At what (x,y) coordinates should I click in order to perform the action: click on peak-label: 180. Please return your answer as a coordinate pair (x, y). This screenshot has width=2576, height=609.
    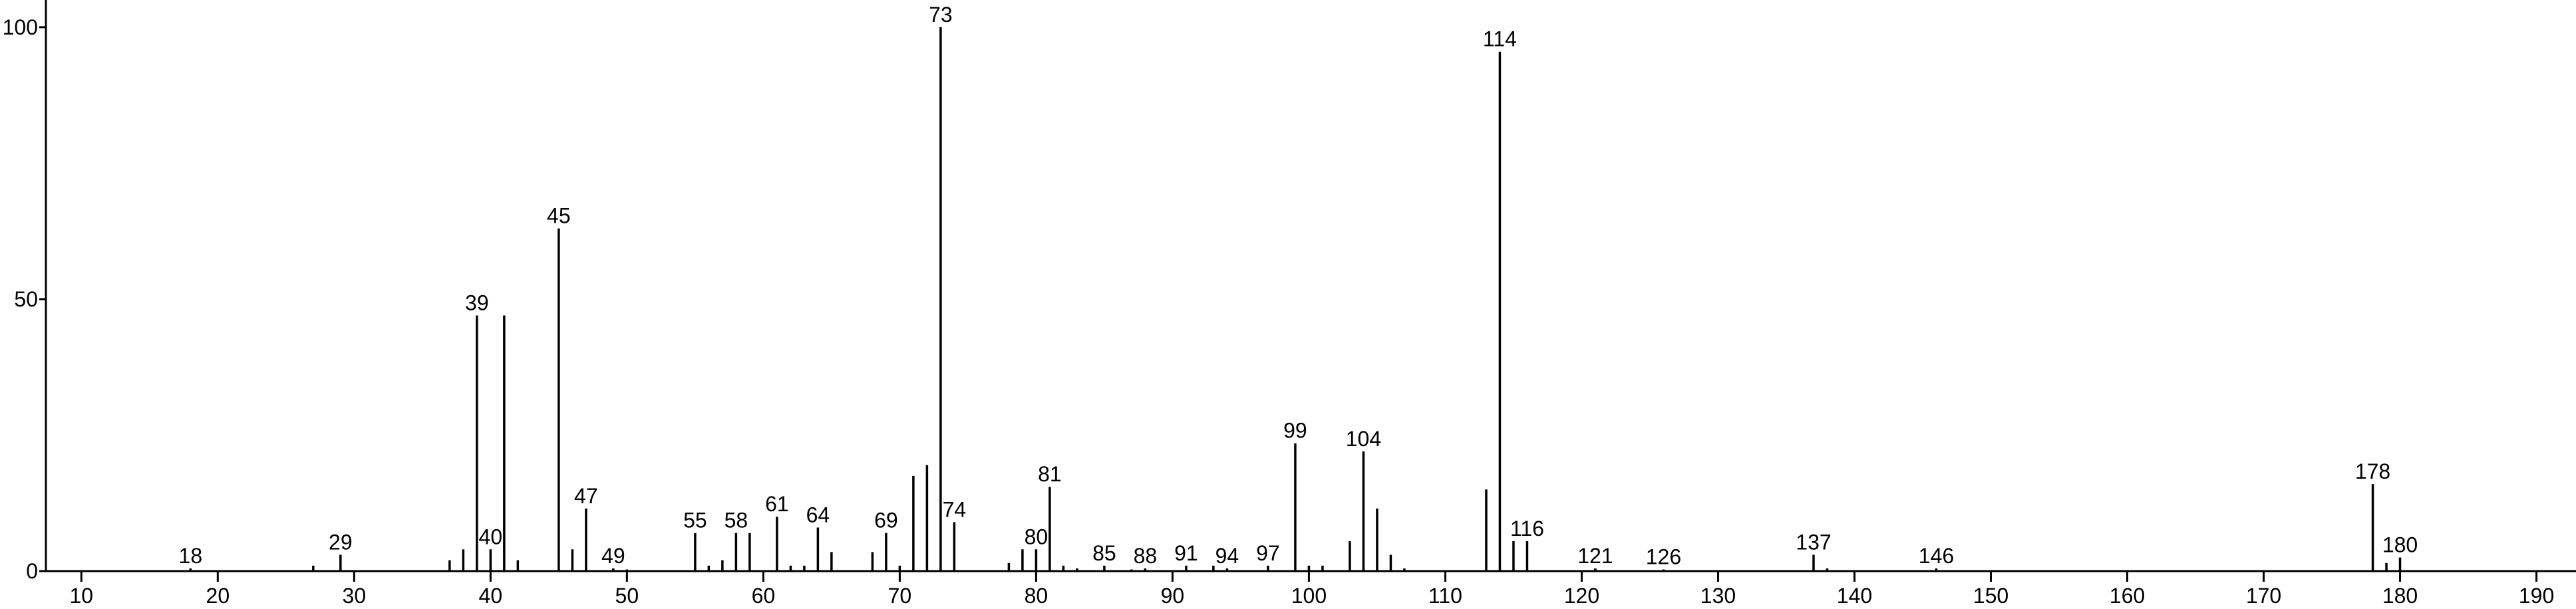
    Looking at the image, I should click on (2400, 545).